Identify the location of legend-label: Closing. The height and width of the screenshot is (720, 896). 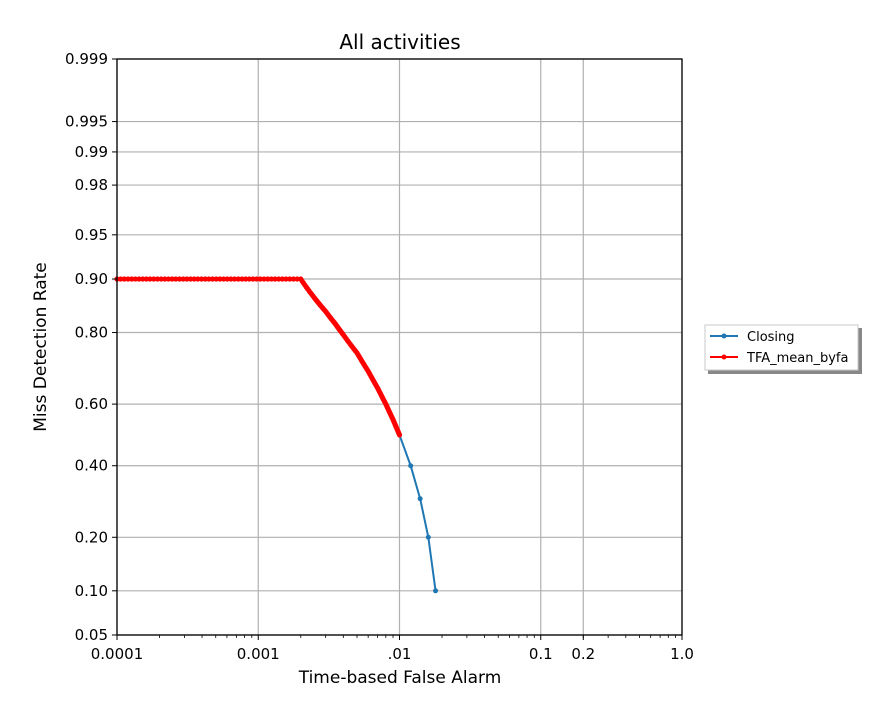
(771, 337).